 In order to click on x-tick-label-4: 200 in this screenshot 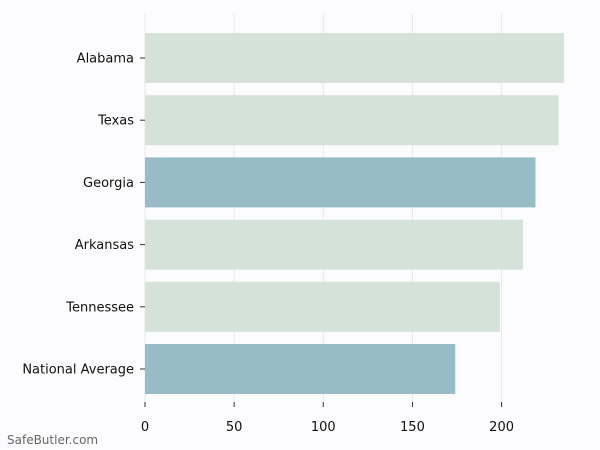, I will do `click(501, 427)`.